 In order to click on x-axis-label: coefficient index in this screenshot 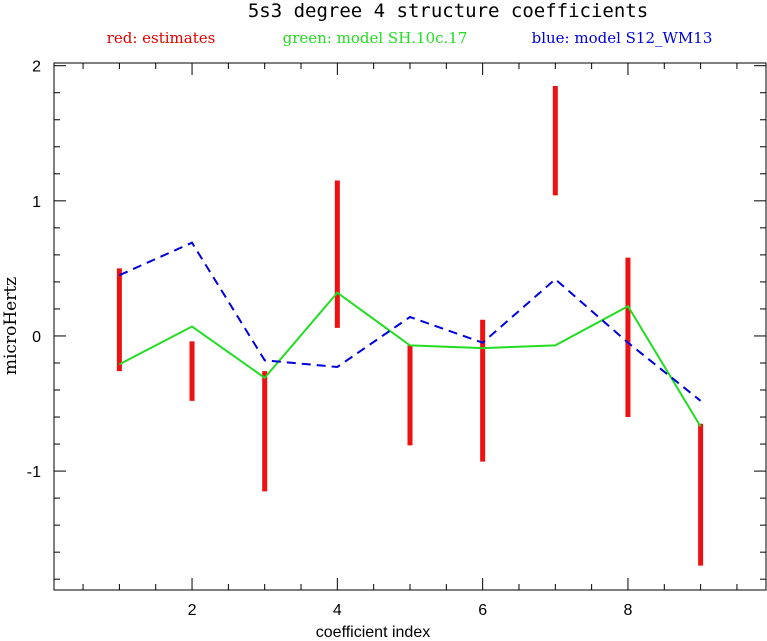, I will do `click(373, 632)`.